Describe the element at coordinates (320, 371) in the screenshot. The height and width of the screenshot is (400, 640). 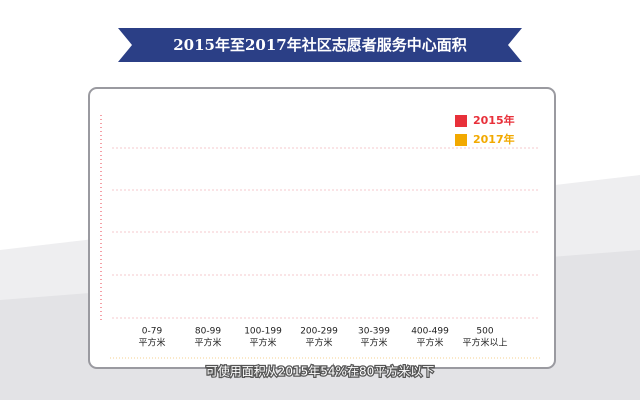
I see `subtitle: 可使用面积从2015年54%在80平方米以下` at that location.